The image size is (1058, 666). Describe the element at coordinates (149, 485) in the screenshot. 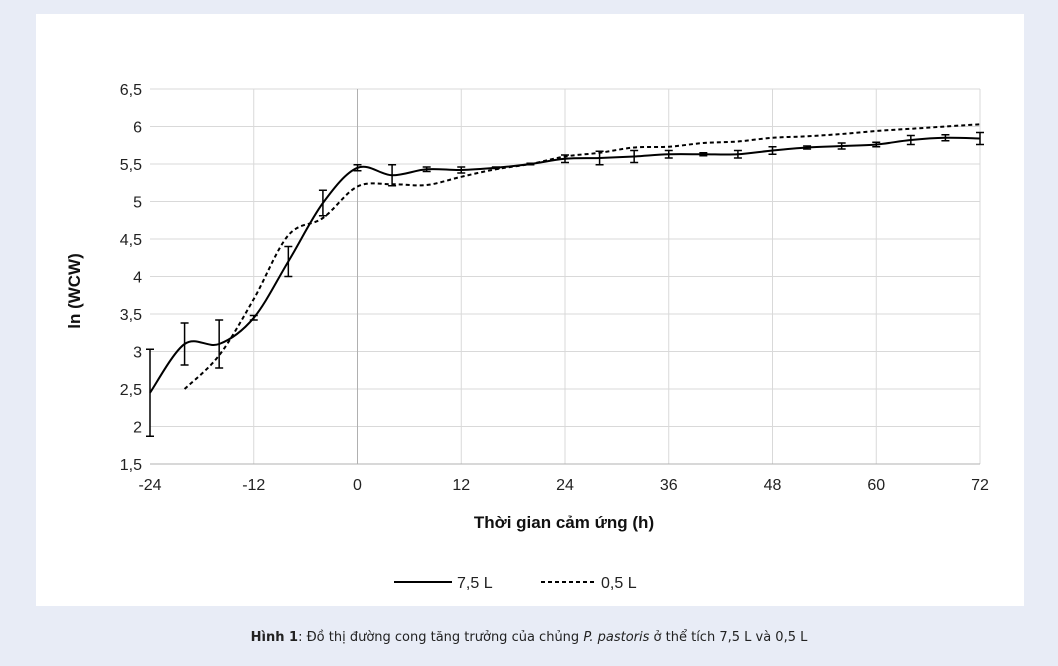

I see `x-tick-label: -24` at that location.